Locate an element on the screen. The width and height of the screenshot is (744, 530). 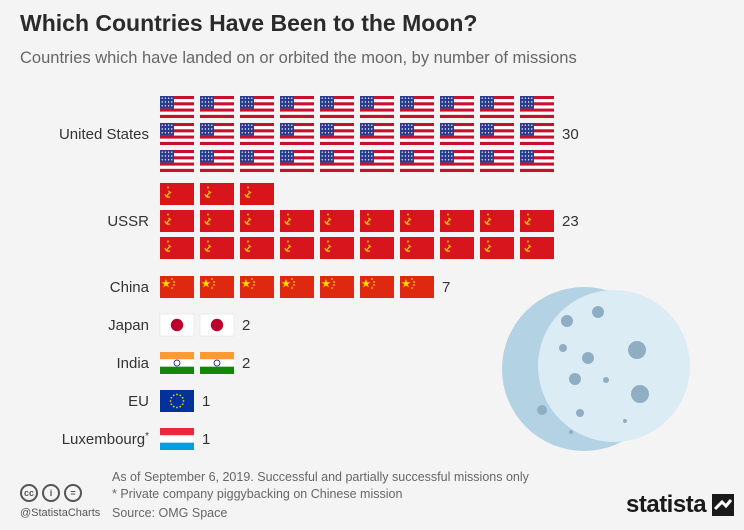
country-row: USSR 23 is located at coordinates (343, 221).